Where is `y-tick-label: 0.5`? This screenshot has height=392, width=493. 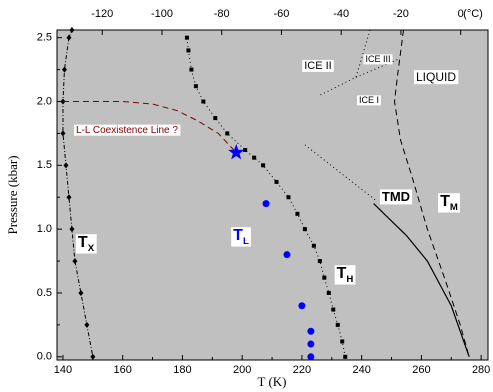
y-tick-label: 0.5 is located at coordinates (44, 293).